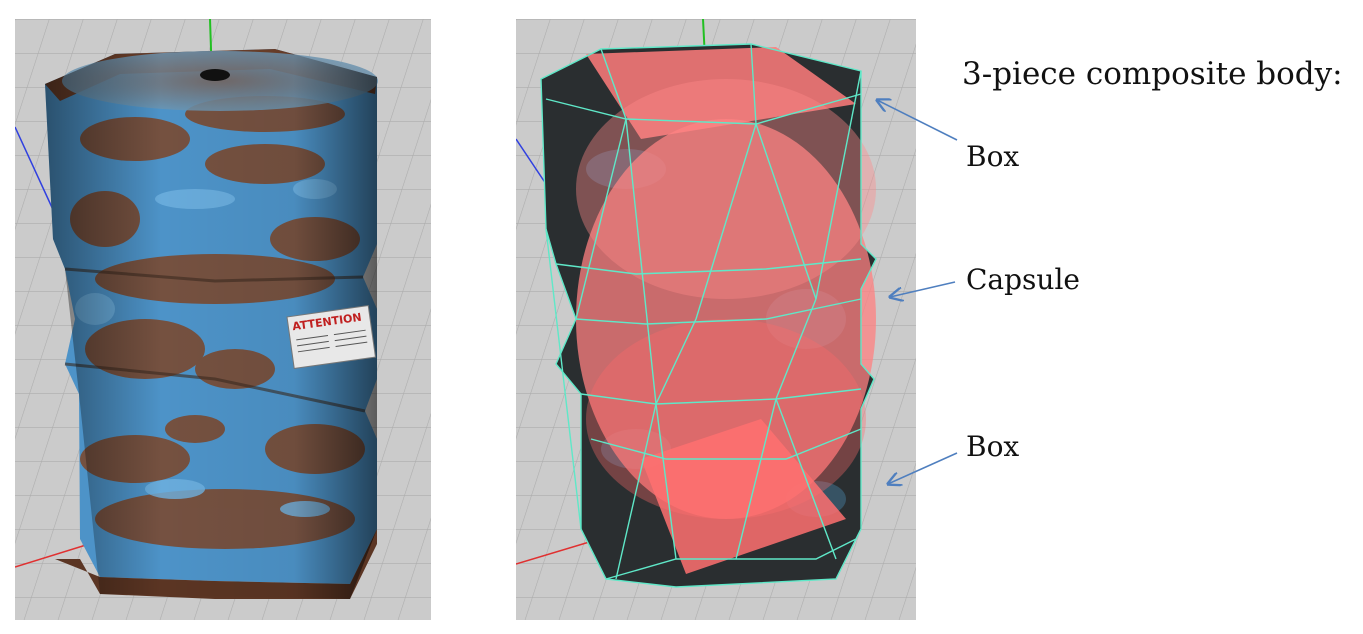 The height and width of the screenshot is (634, 1363). Describe the element at coordinates (35, 170) in the screenshot. I see `axis-z` at that location.